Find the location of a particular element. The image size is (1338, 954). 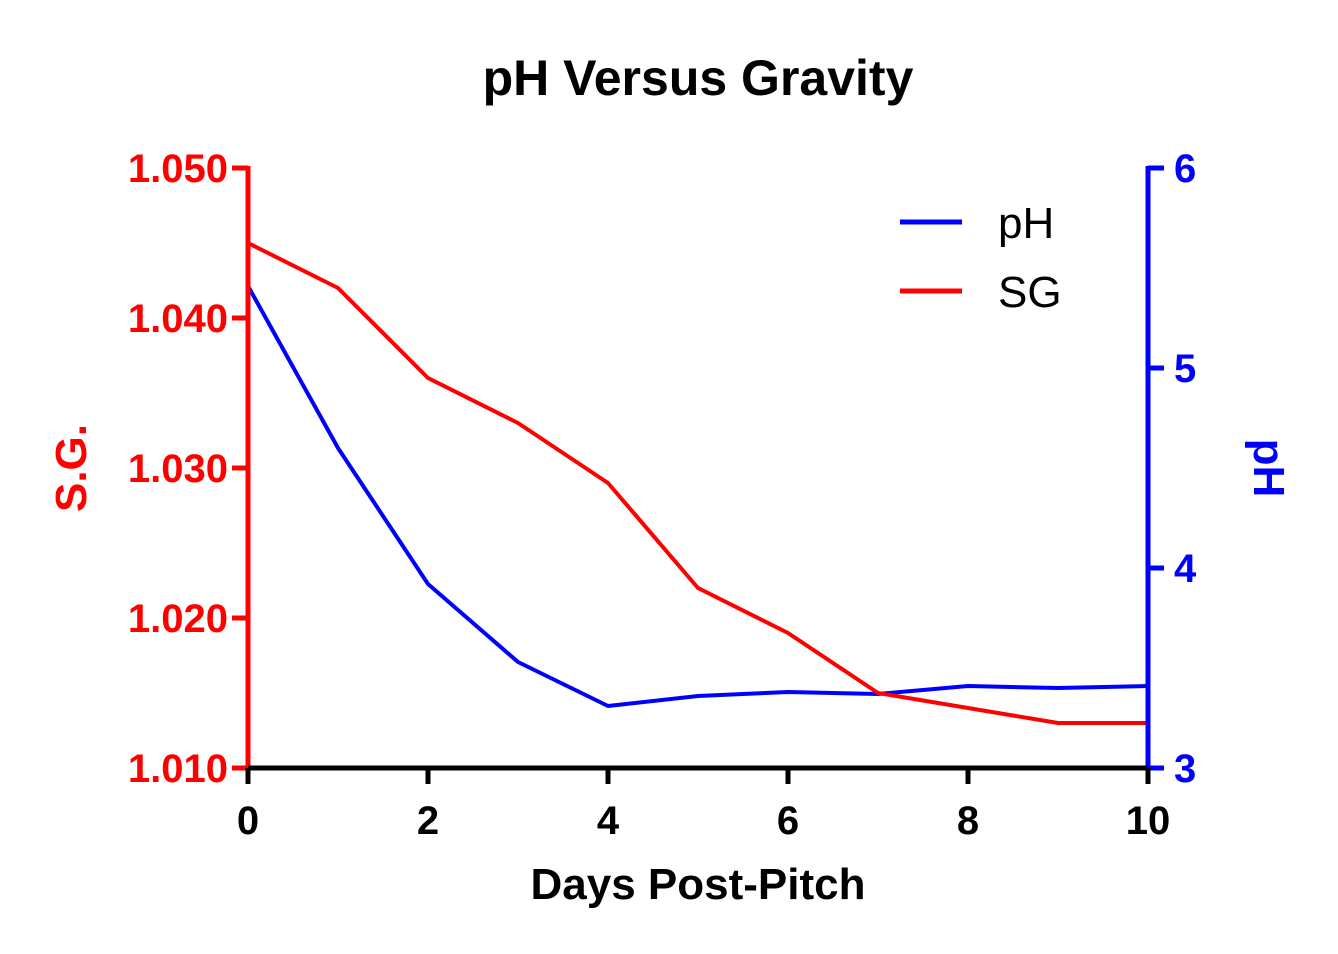

left-axis-tick-label: 1.020 is located at coordinates (178, 619).